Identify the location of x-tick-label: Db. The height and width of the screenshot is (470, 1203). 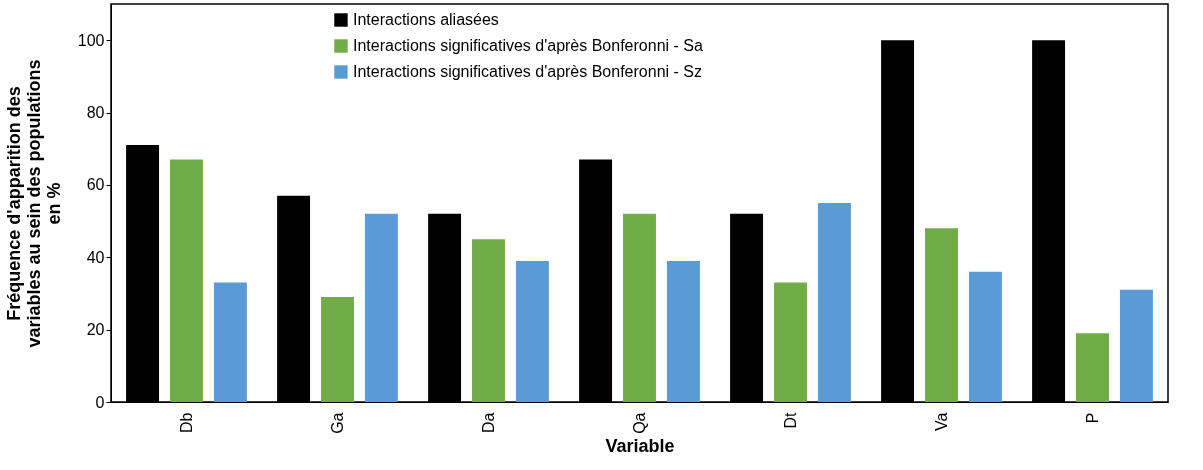
(186, 422).